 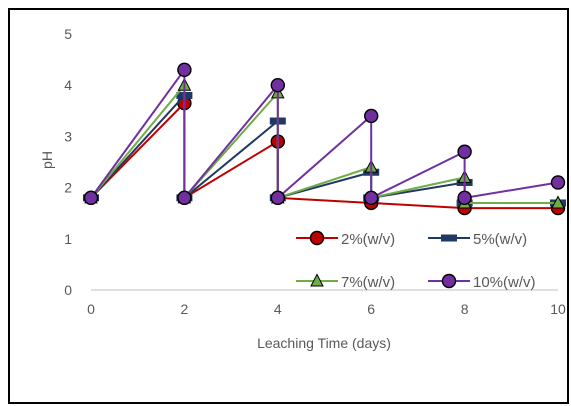 I want to click on y-tick-label: 3, so click(x=68, y=136).